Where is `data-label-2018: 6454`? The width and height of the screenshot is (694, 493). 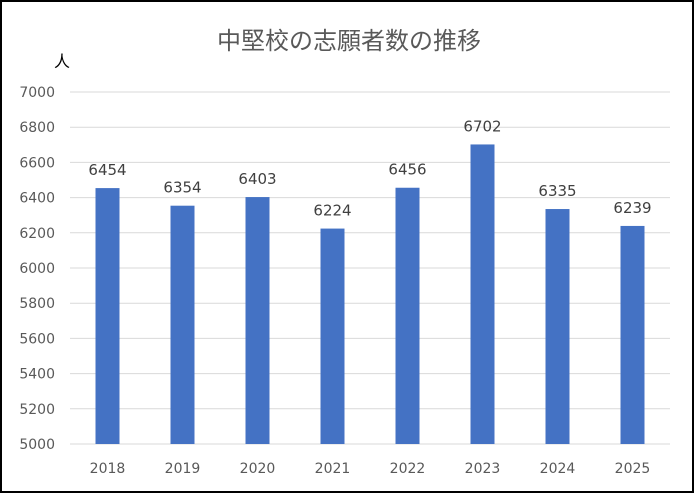
data-label-2018: 6454 is located at coordinates (107, 170).